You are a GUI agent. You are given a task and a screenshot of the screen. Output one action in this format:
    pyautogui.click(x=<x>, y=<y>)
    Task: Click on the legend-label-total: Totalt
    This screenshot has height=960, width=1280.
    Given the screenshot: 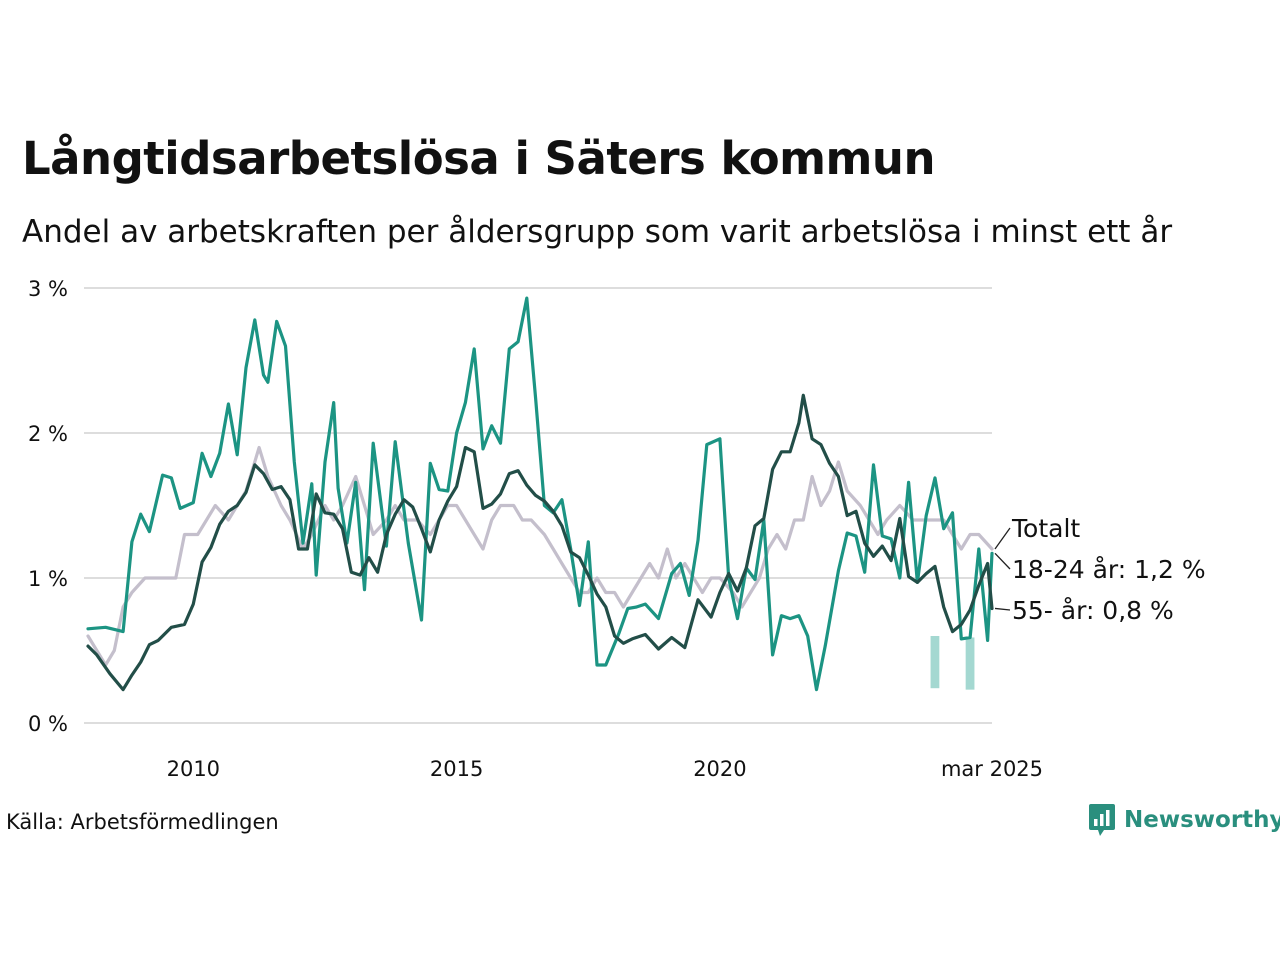 What is the action you would take?
    pyautogui.click(x=1045, y=528)
    